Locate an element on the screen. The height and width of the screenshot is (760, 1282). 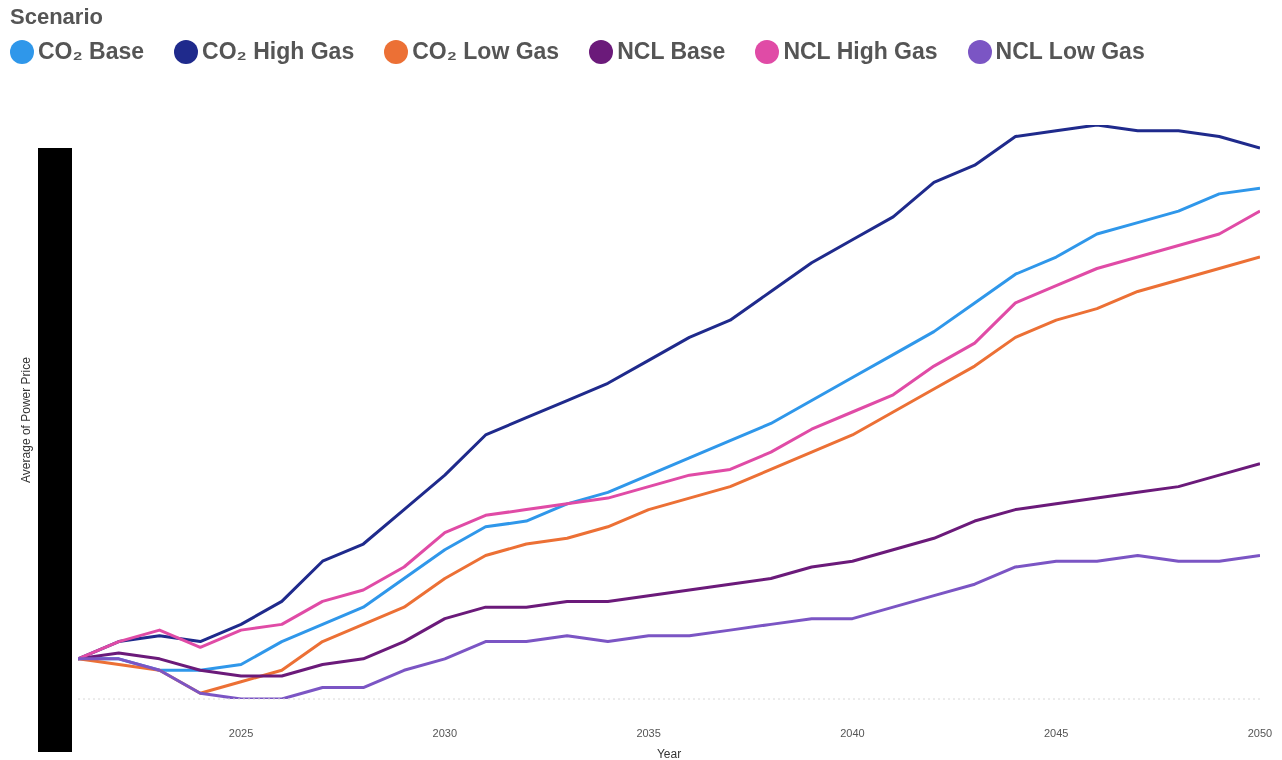
legend-label: CO₂ Low Gas is located at coordinates (486, 51).